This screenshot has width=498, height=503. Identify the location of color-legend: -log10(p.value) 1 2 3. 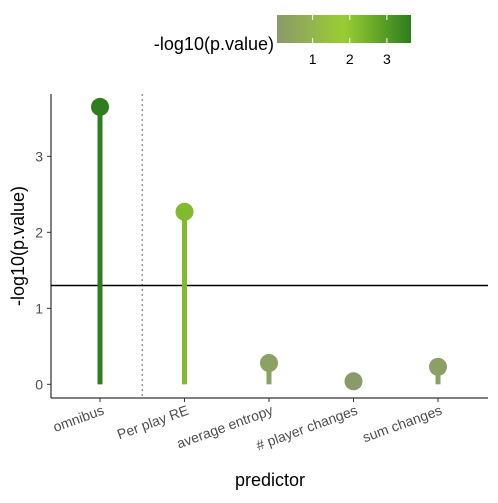
(282, 41).